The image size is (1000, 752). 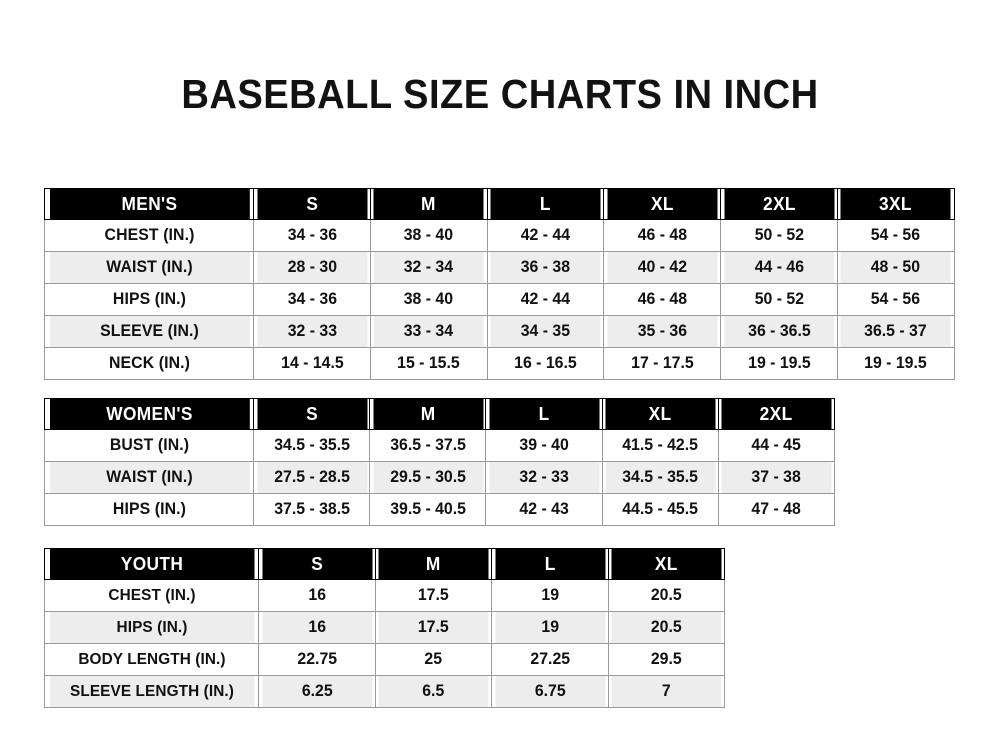 I want to click on mens-size-header-xl: XL, so click(x=662, y=204).